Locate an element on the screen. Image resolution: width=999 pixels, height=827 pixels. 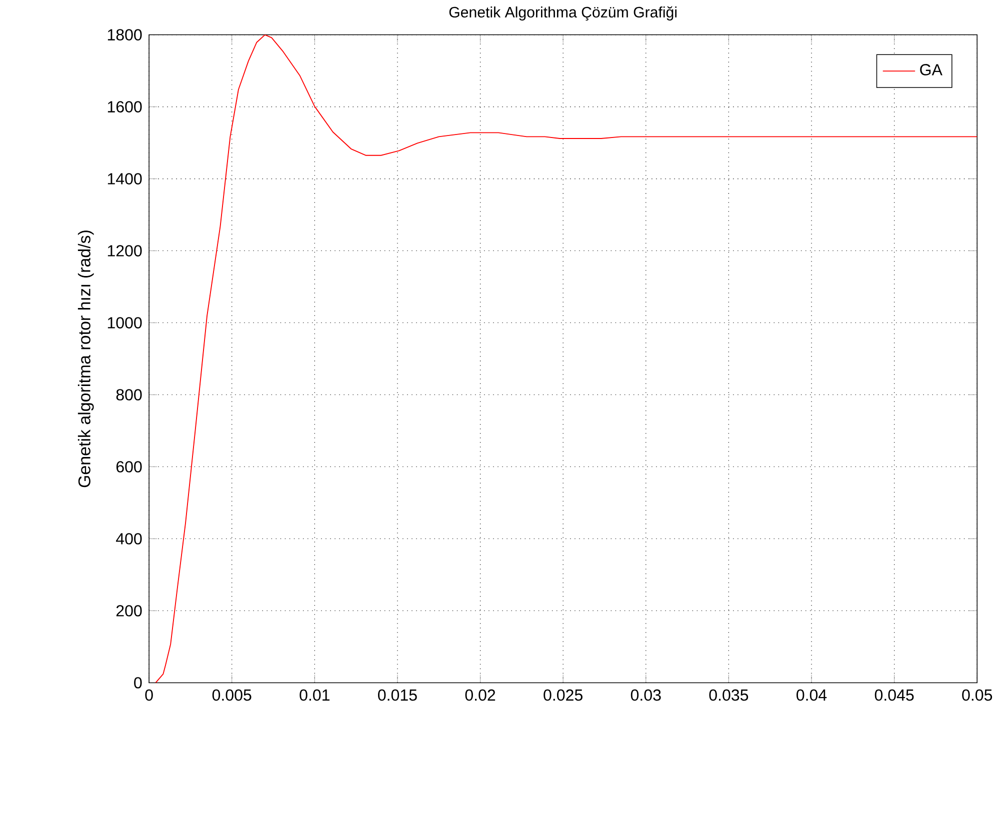
chart-title: Genetik Algorithma Çözüm Grafiği is located at coordinates (563, 13).